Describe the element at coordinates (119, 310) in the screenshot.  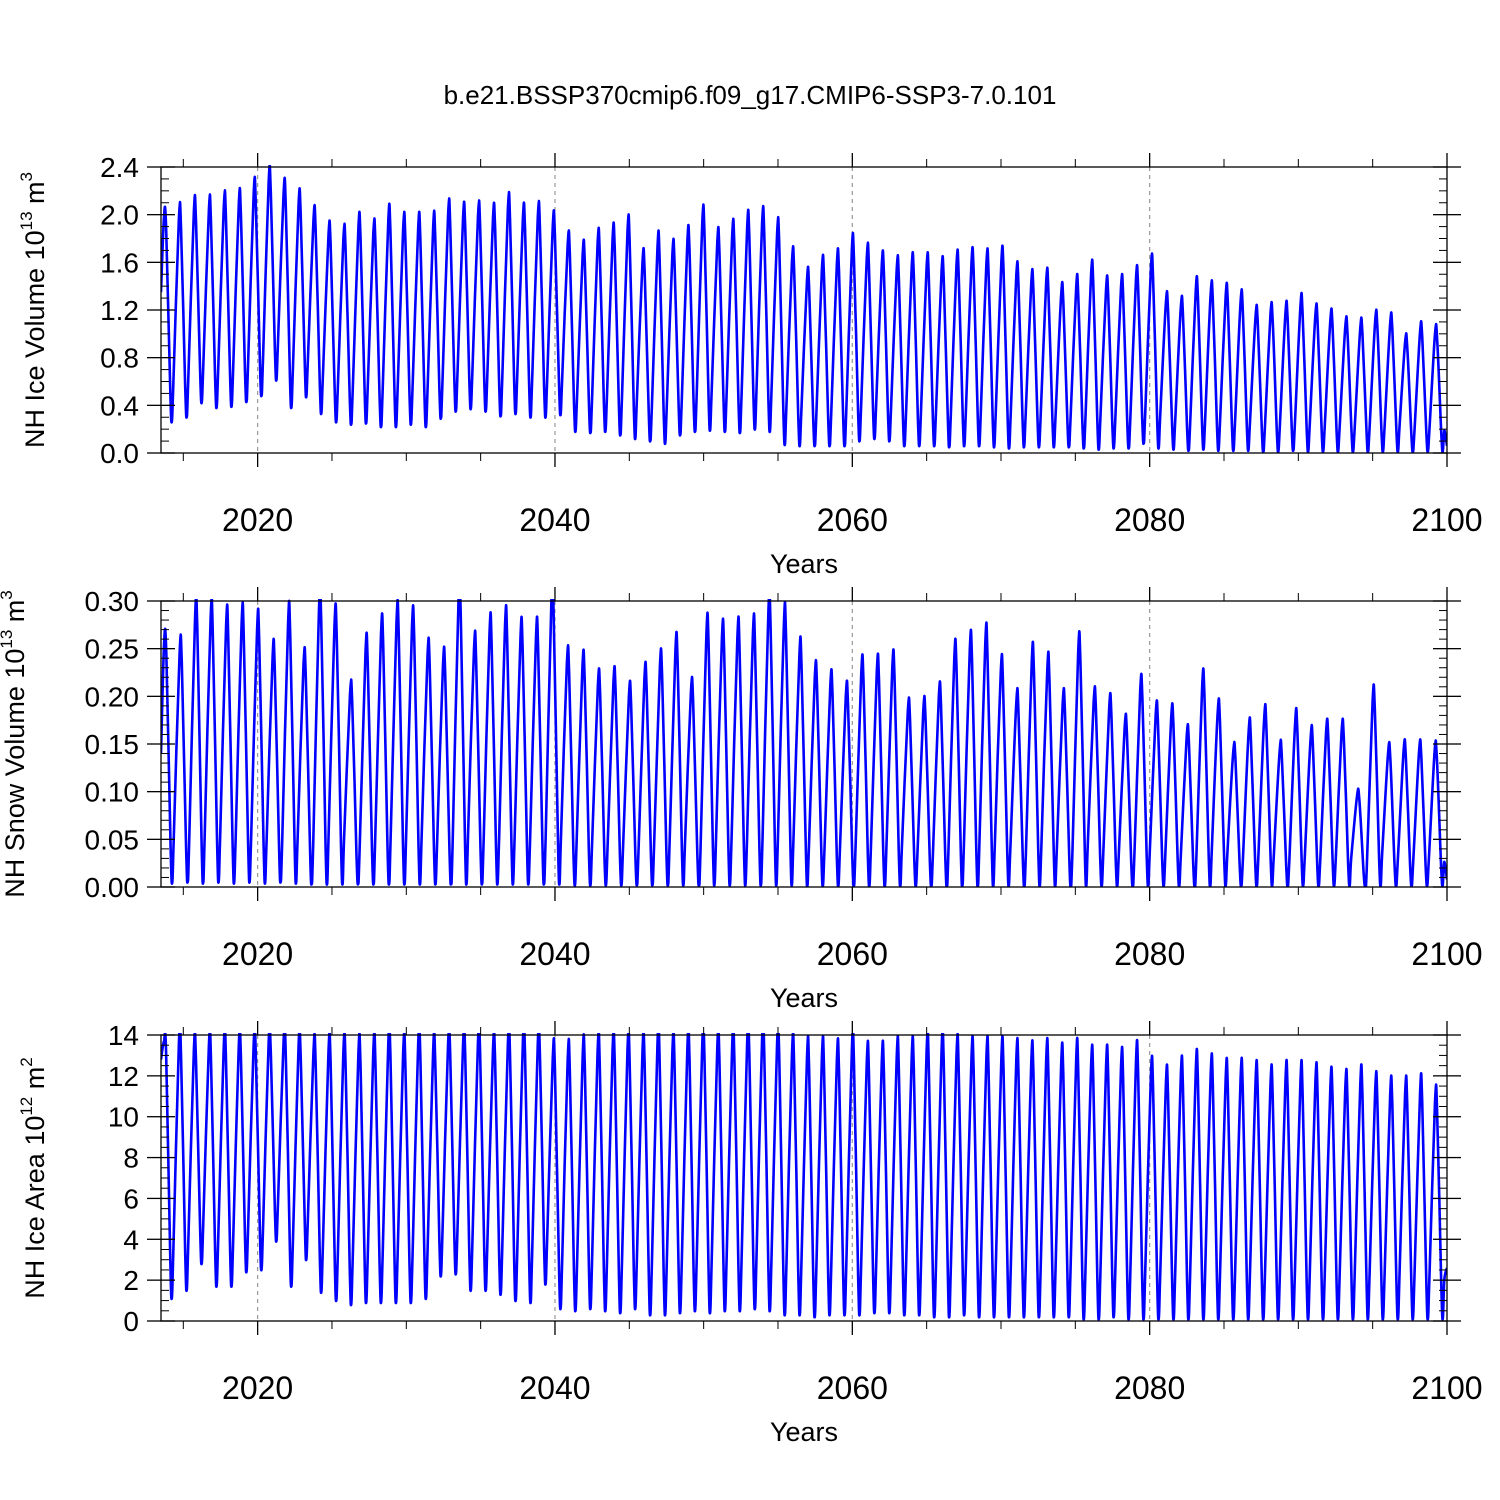
I see `y-tick-label: 1.2` at that location.